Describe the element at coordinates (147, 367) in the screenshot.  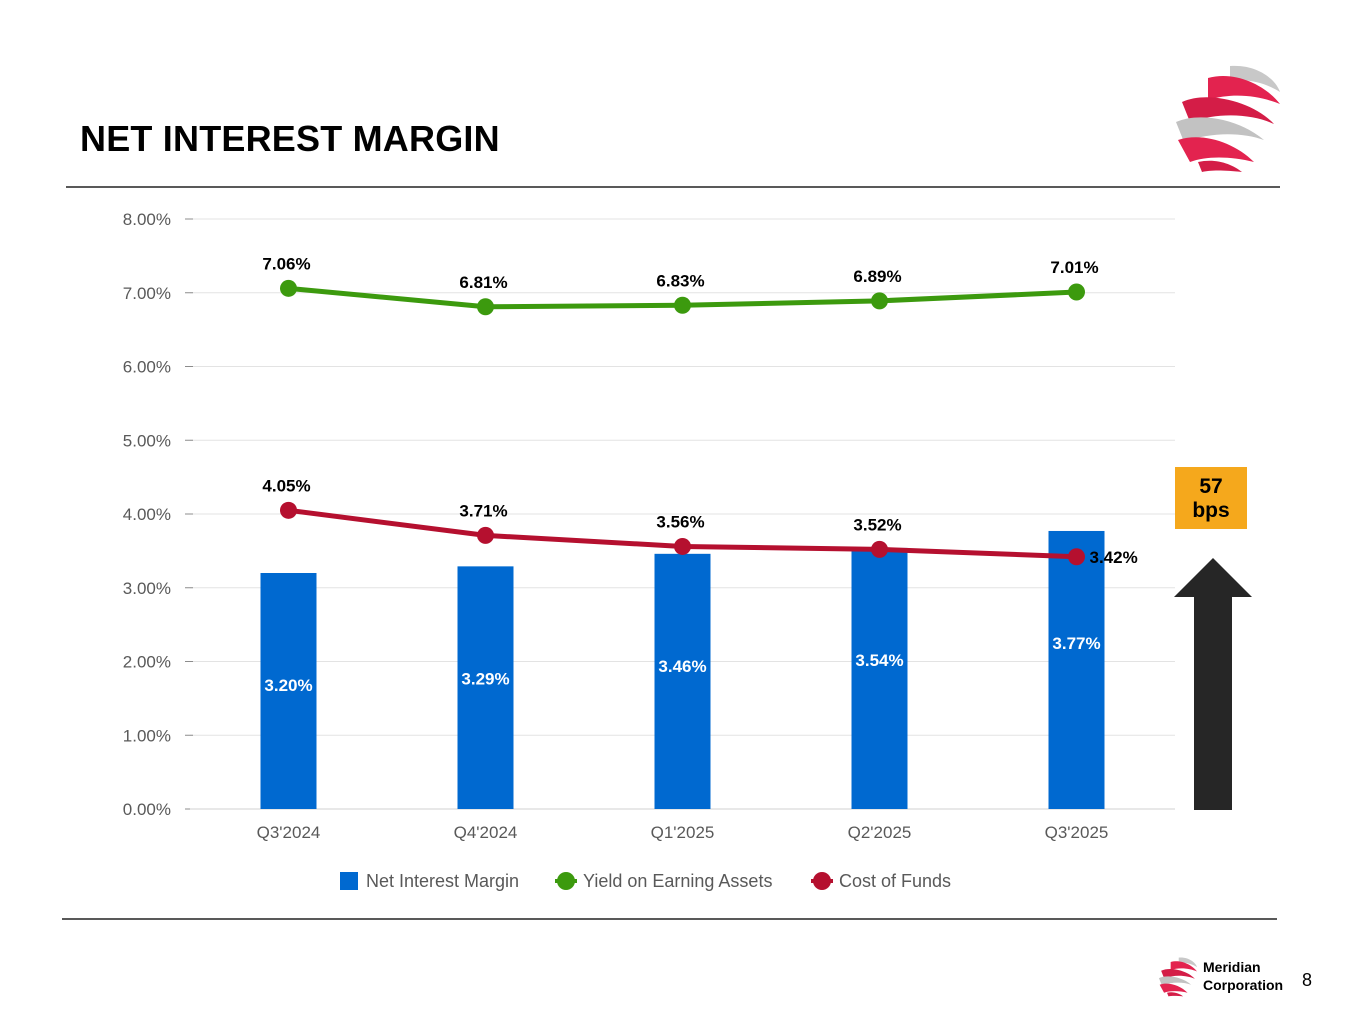
I see `y-tick-label: 6.00%` at that location.